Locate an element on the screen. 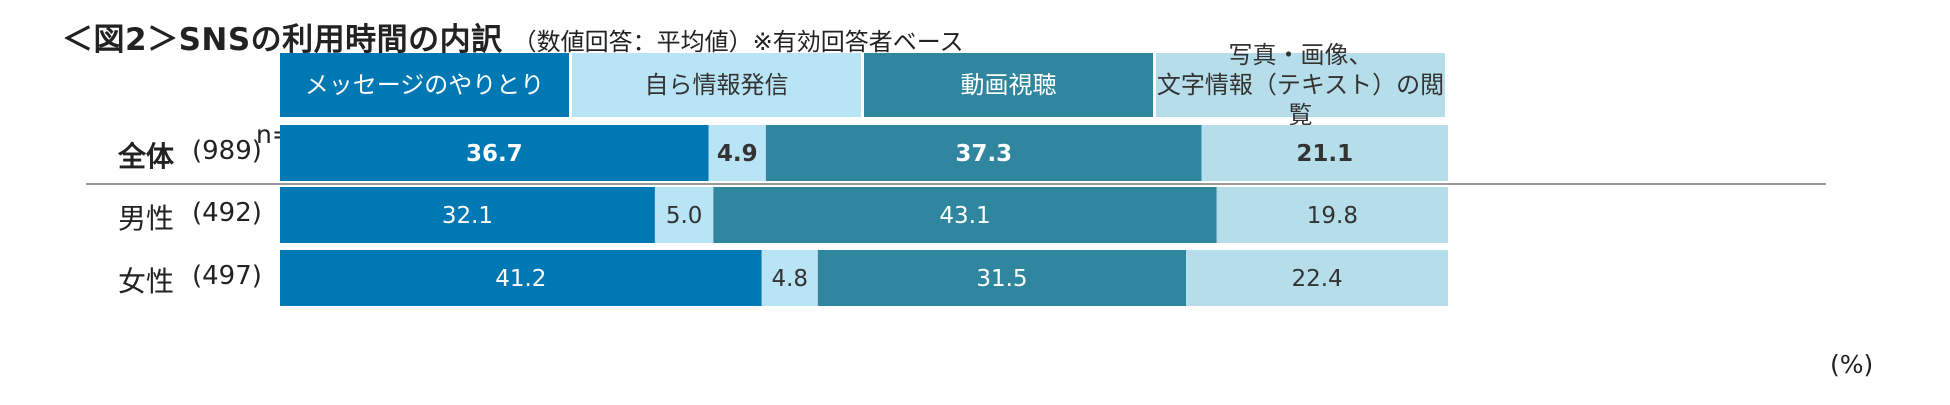 The image size is (1950, 405). data-label: 4.8 is located at coordinates (789, 279).